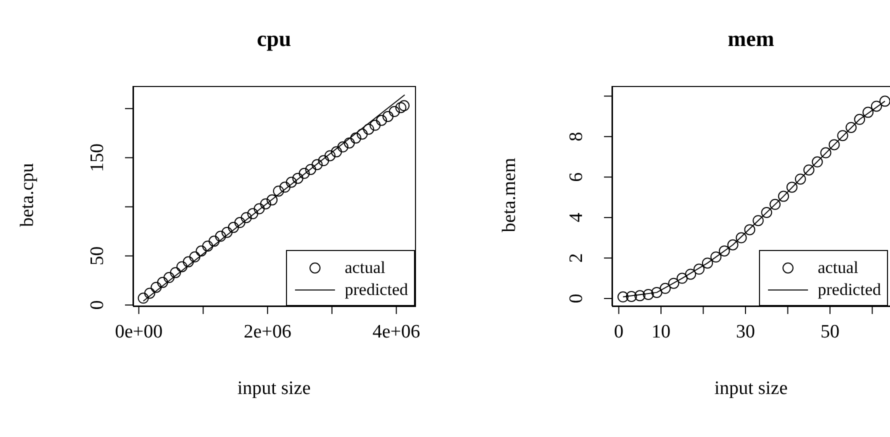  Describe the element at coordinates (510, 195) in the screenshot. I see `y-axis-title: beta.mem` at that location.